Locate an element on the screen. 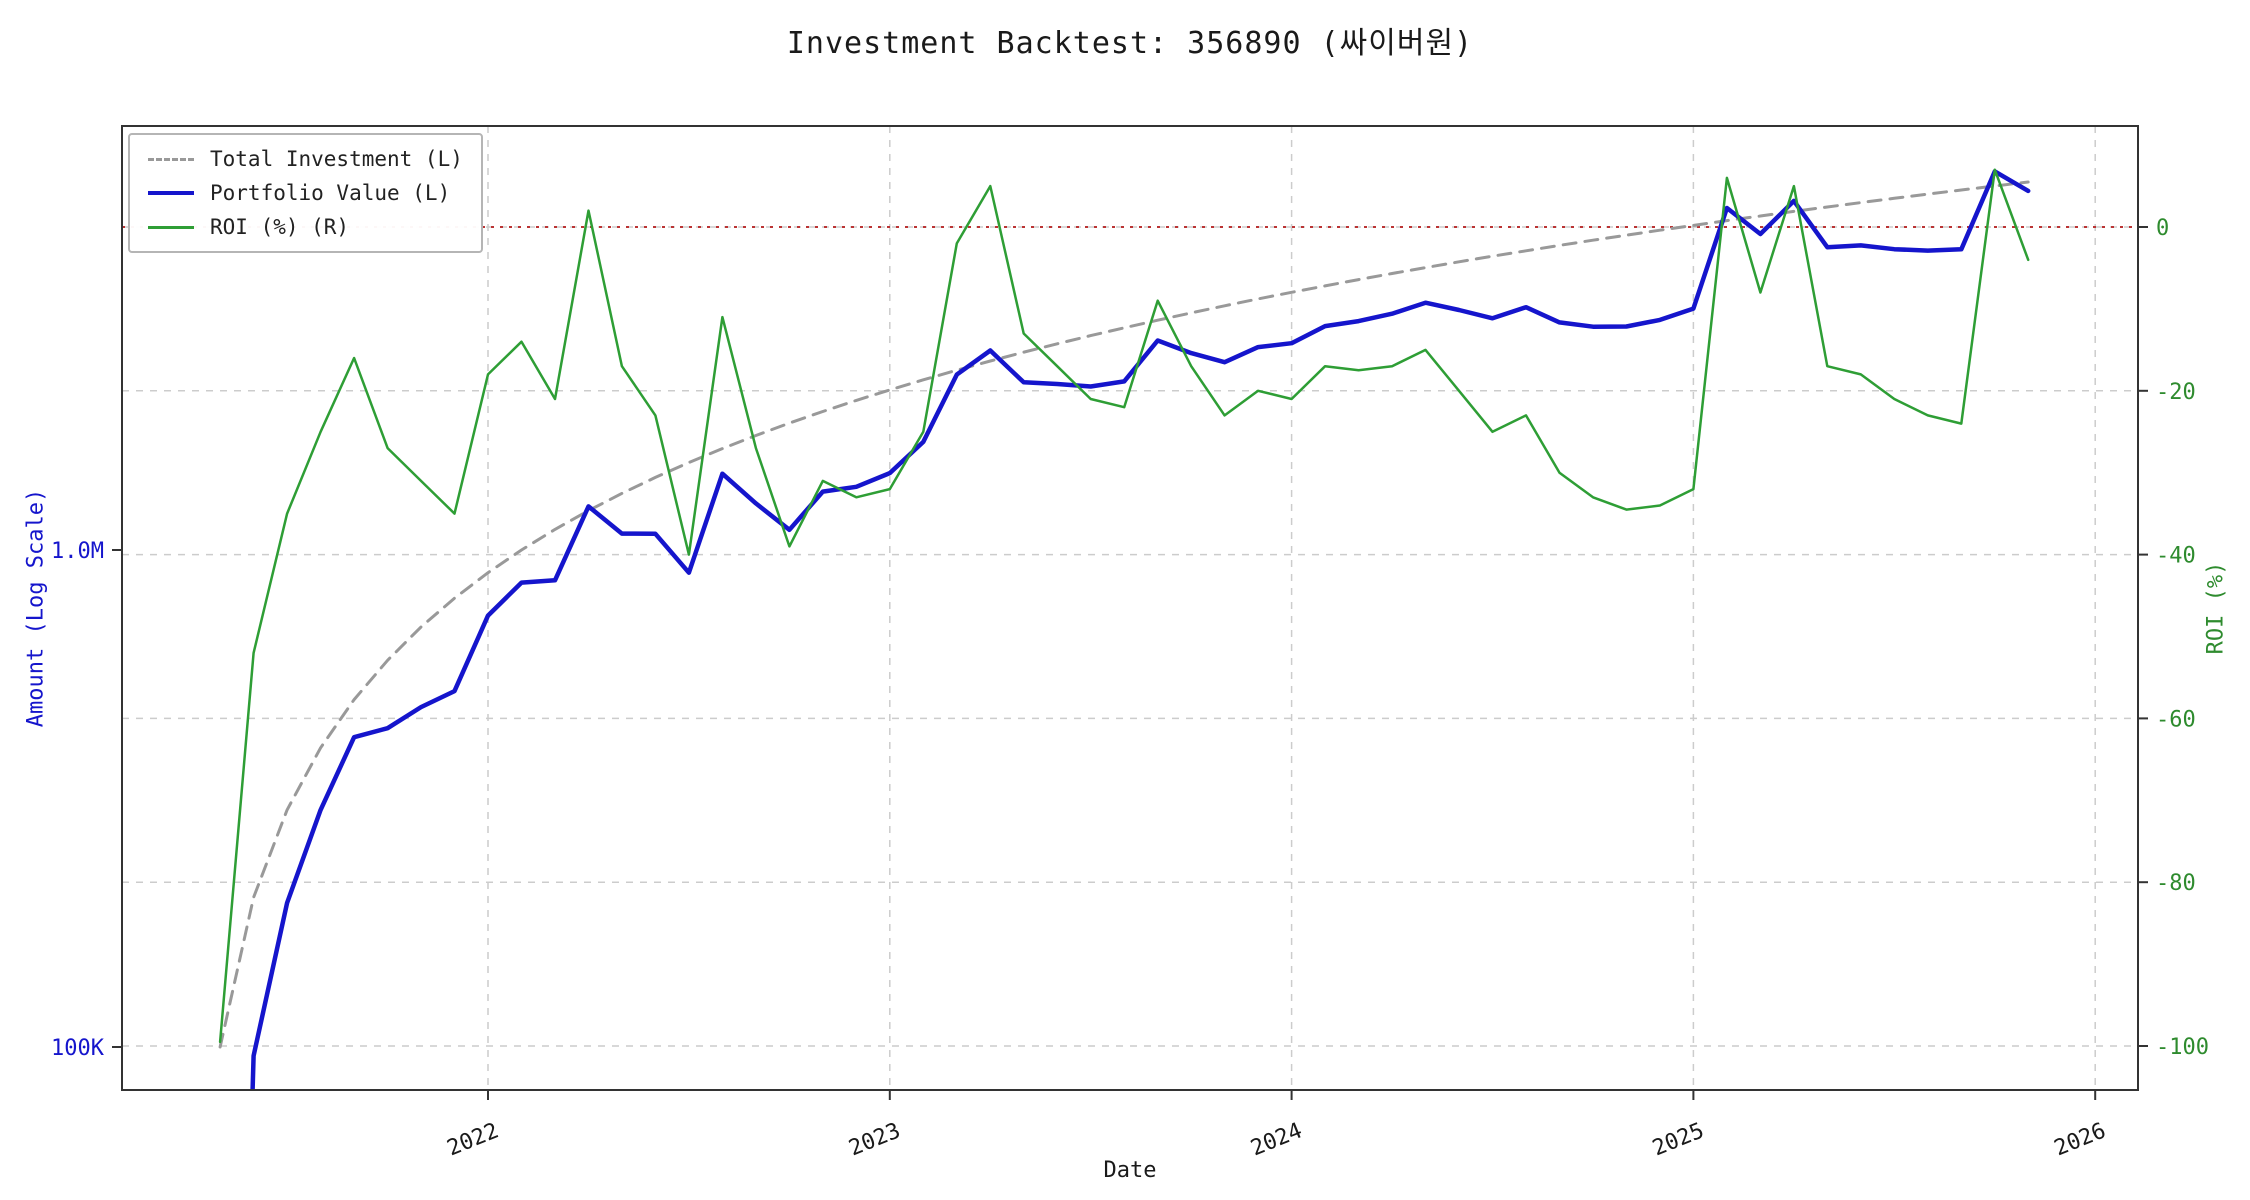 This screenshot has height=1200, width=2250. x-tick-label: 2023 is located at coordinates (875, 1139).